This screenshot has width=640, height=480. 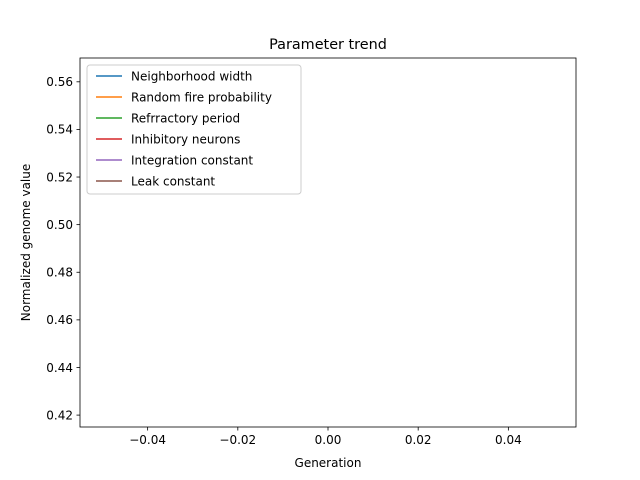 I want to click on y-tick-label: 0.48, so click(x=59, y=273).